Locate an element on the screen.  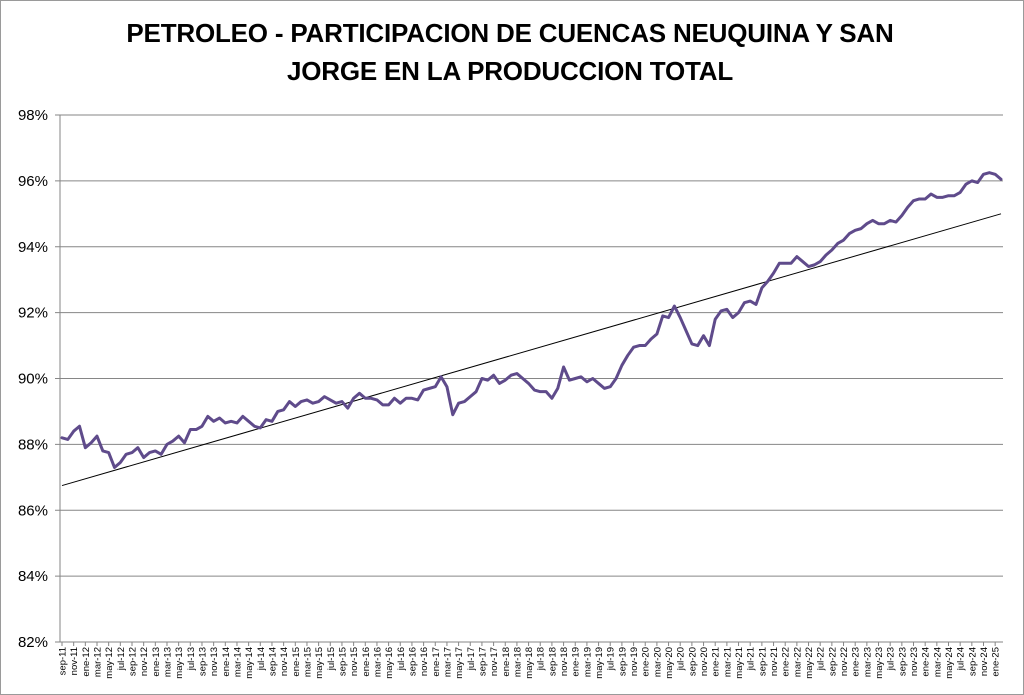
x-tick-label: may-16 is located at coordinates (389, 663).